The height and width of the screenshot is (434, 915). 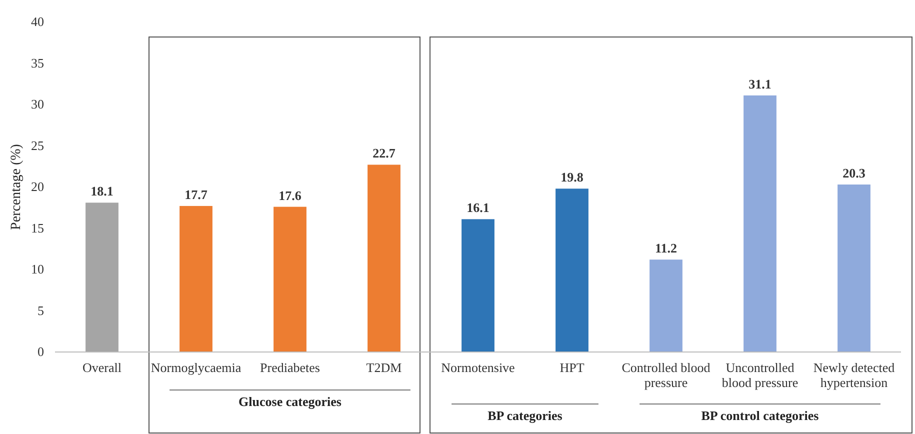 What do you see at coordinates (854, 375) in the screenshot?
I see `x-tick-label: Newly detected hypertension` at bounding box center [854, 375].